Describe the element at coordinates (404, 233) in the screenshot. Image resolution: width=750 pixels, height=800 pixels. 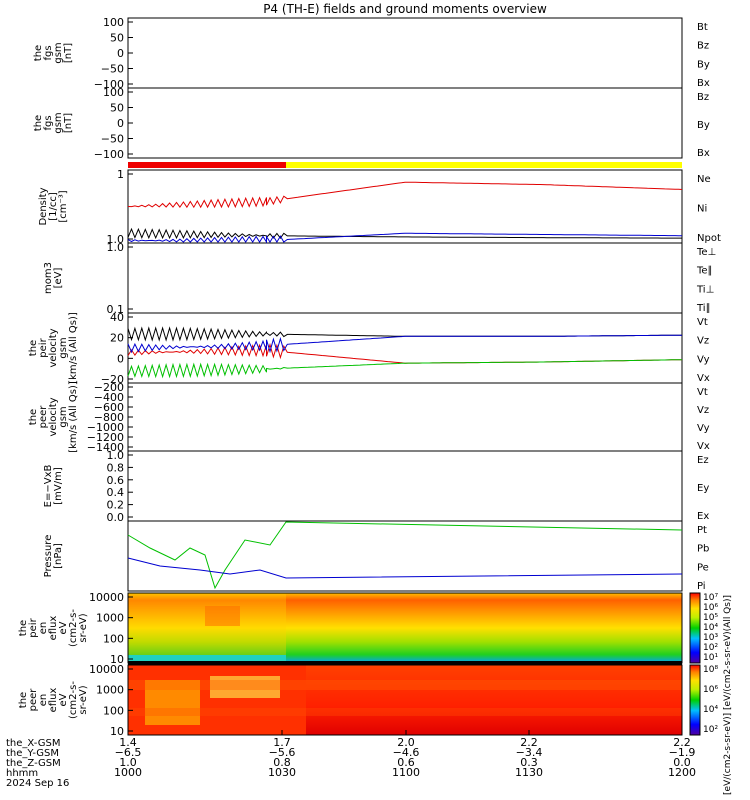
I see `trace-density-Ni` at that location.